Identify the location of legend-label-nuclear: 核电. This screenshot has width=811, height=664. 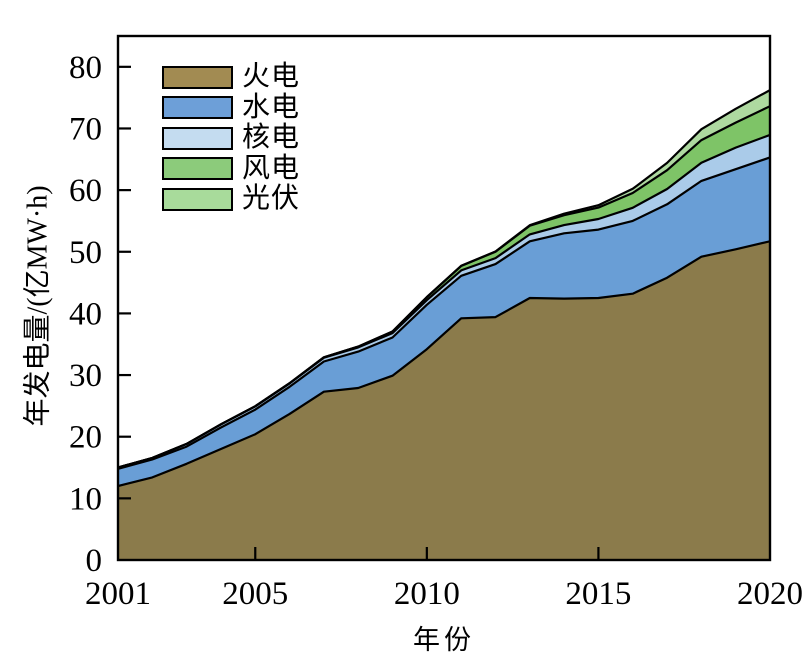
(271, 138).